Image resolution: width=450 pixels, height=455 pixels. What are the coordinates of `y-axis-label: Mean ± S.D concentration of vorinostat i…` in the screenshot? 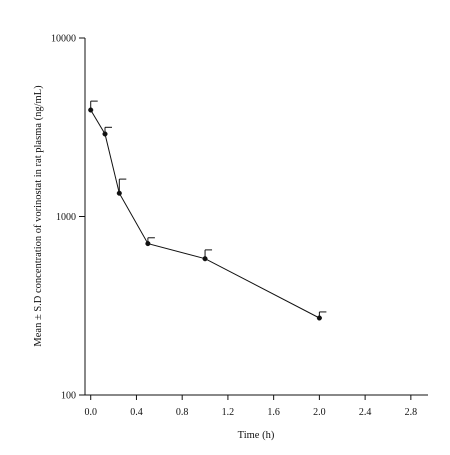 It's located at (38, 216).